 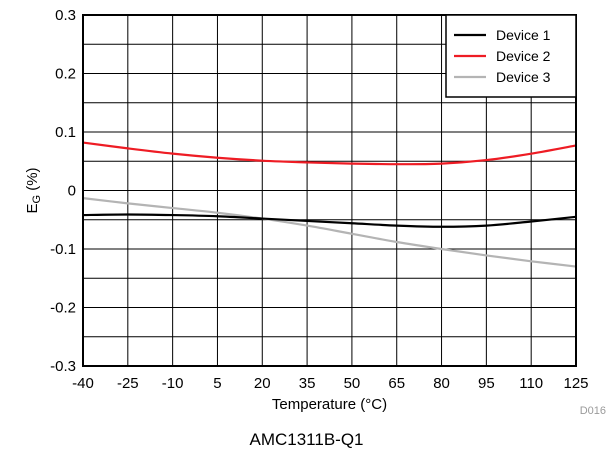 I want to click on x-axis-title: Temperature (°C), so click(x=329, y=404).